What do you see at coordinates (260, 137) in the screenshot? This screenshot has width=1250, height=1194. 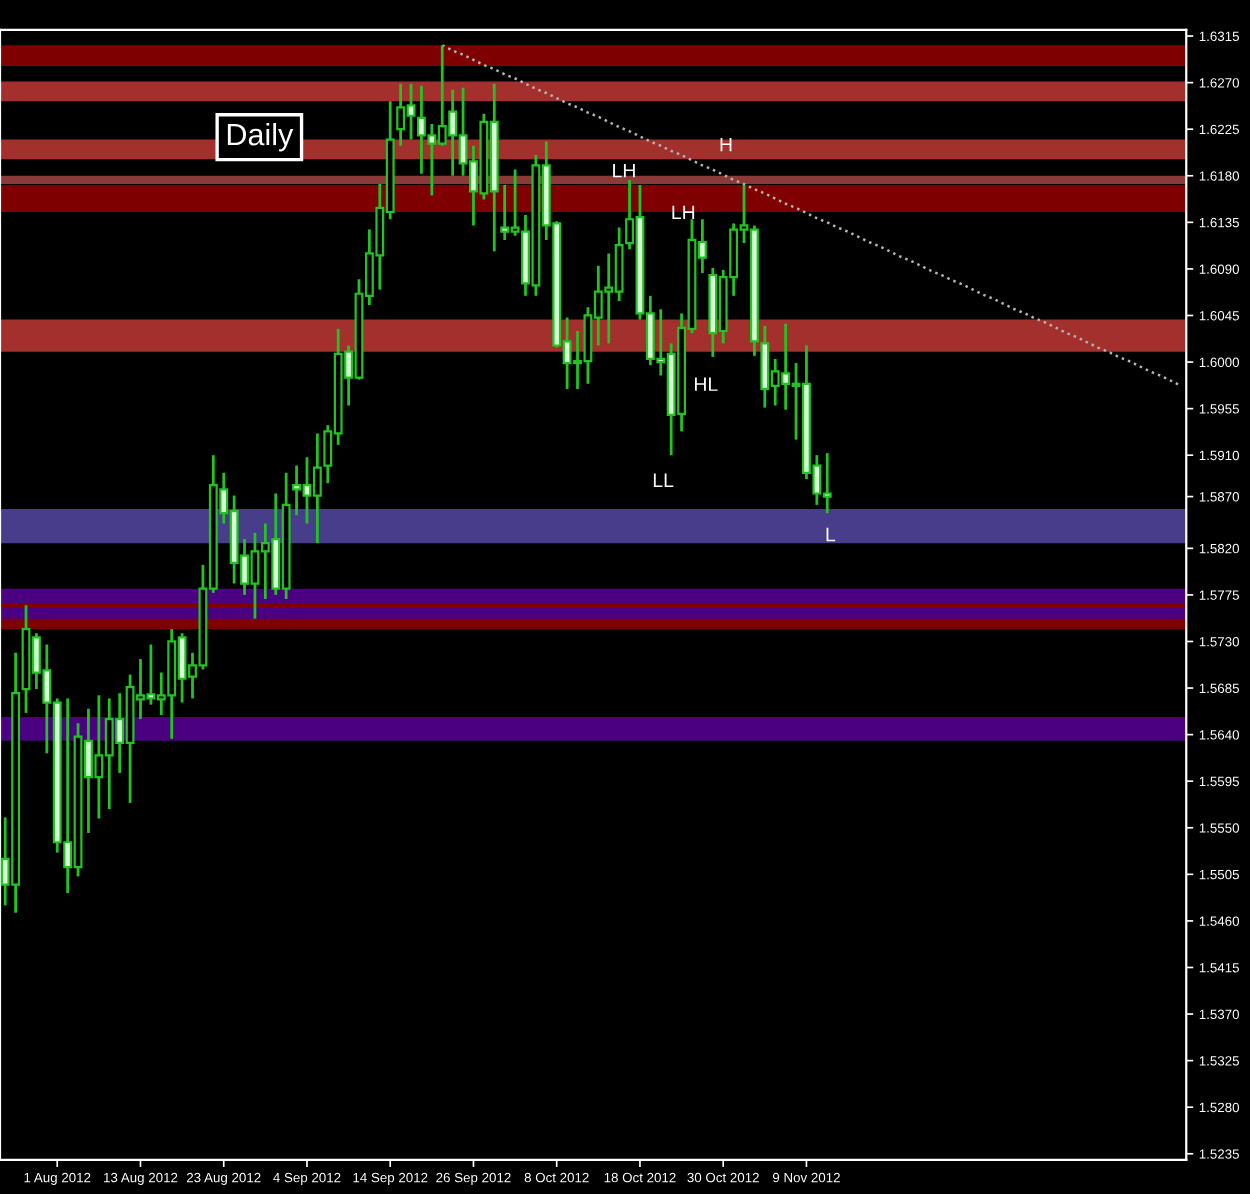 I see `annotation: Daily` at bounding box center [260, 137].